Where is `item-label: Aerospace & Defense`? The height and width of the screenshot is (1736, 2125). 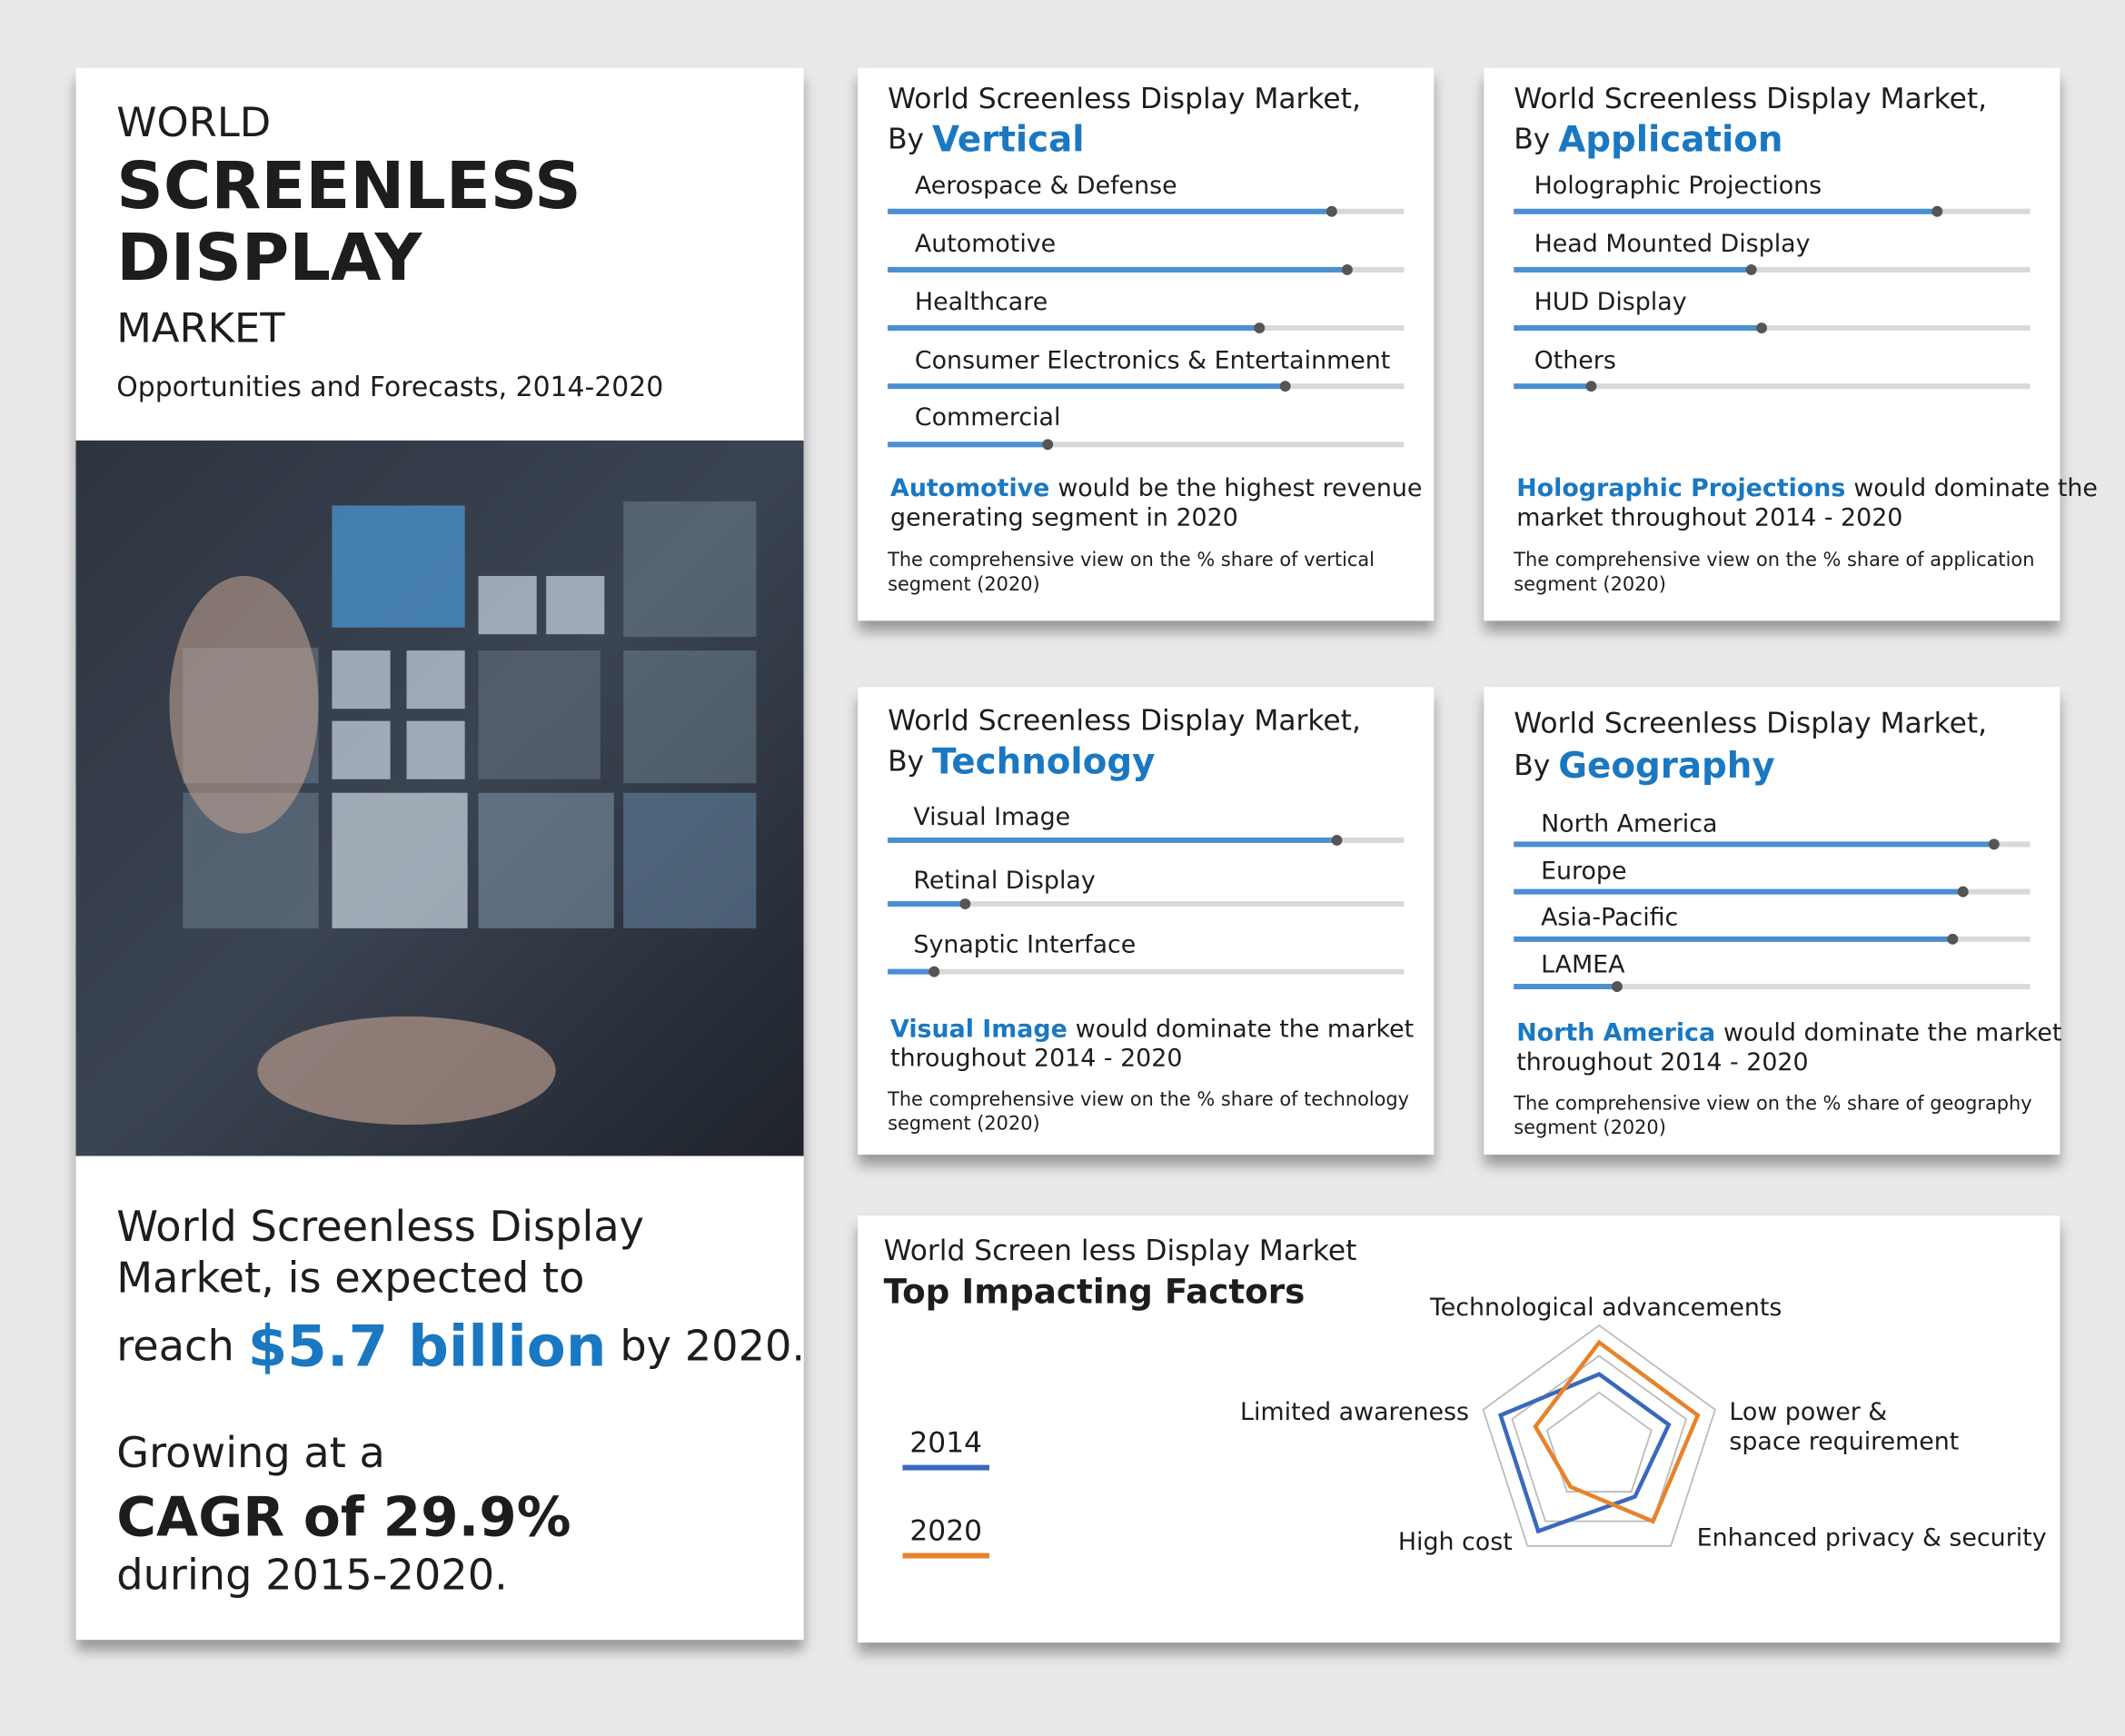 item-label: Aerospace & Defense is located at coordinates (1046, 186).